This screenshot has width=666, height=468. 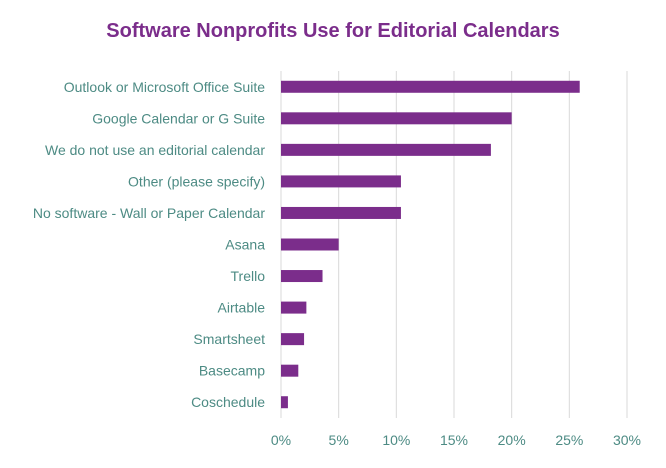 What do you see at coordinates (228, 402) in the screenshot?
I see `category-label: Coschedule` at bounding box center [228, 402].